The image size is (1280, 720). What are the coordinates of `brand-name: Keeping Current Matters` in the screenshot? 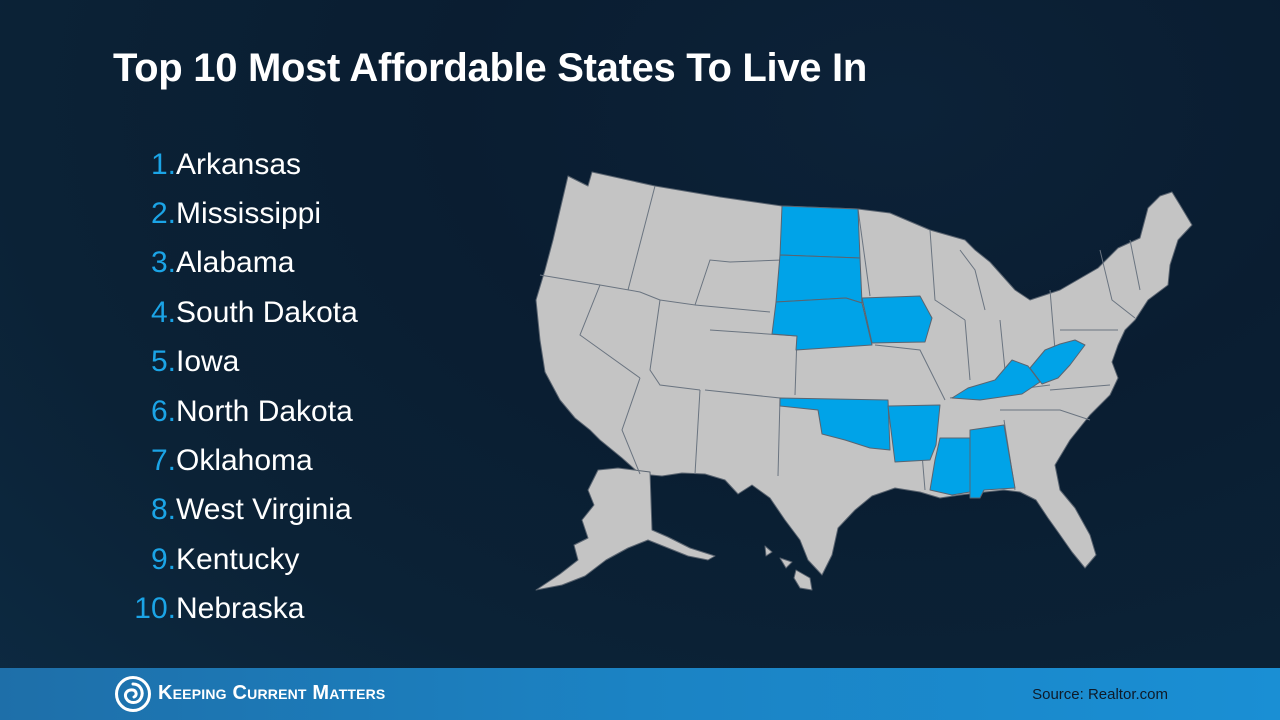 It's located at (272, 693).